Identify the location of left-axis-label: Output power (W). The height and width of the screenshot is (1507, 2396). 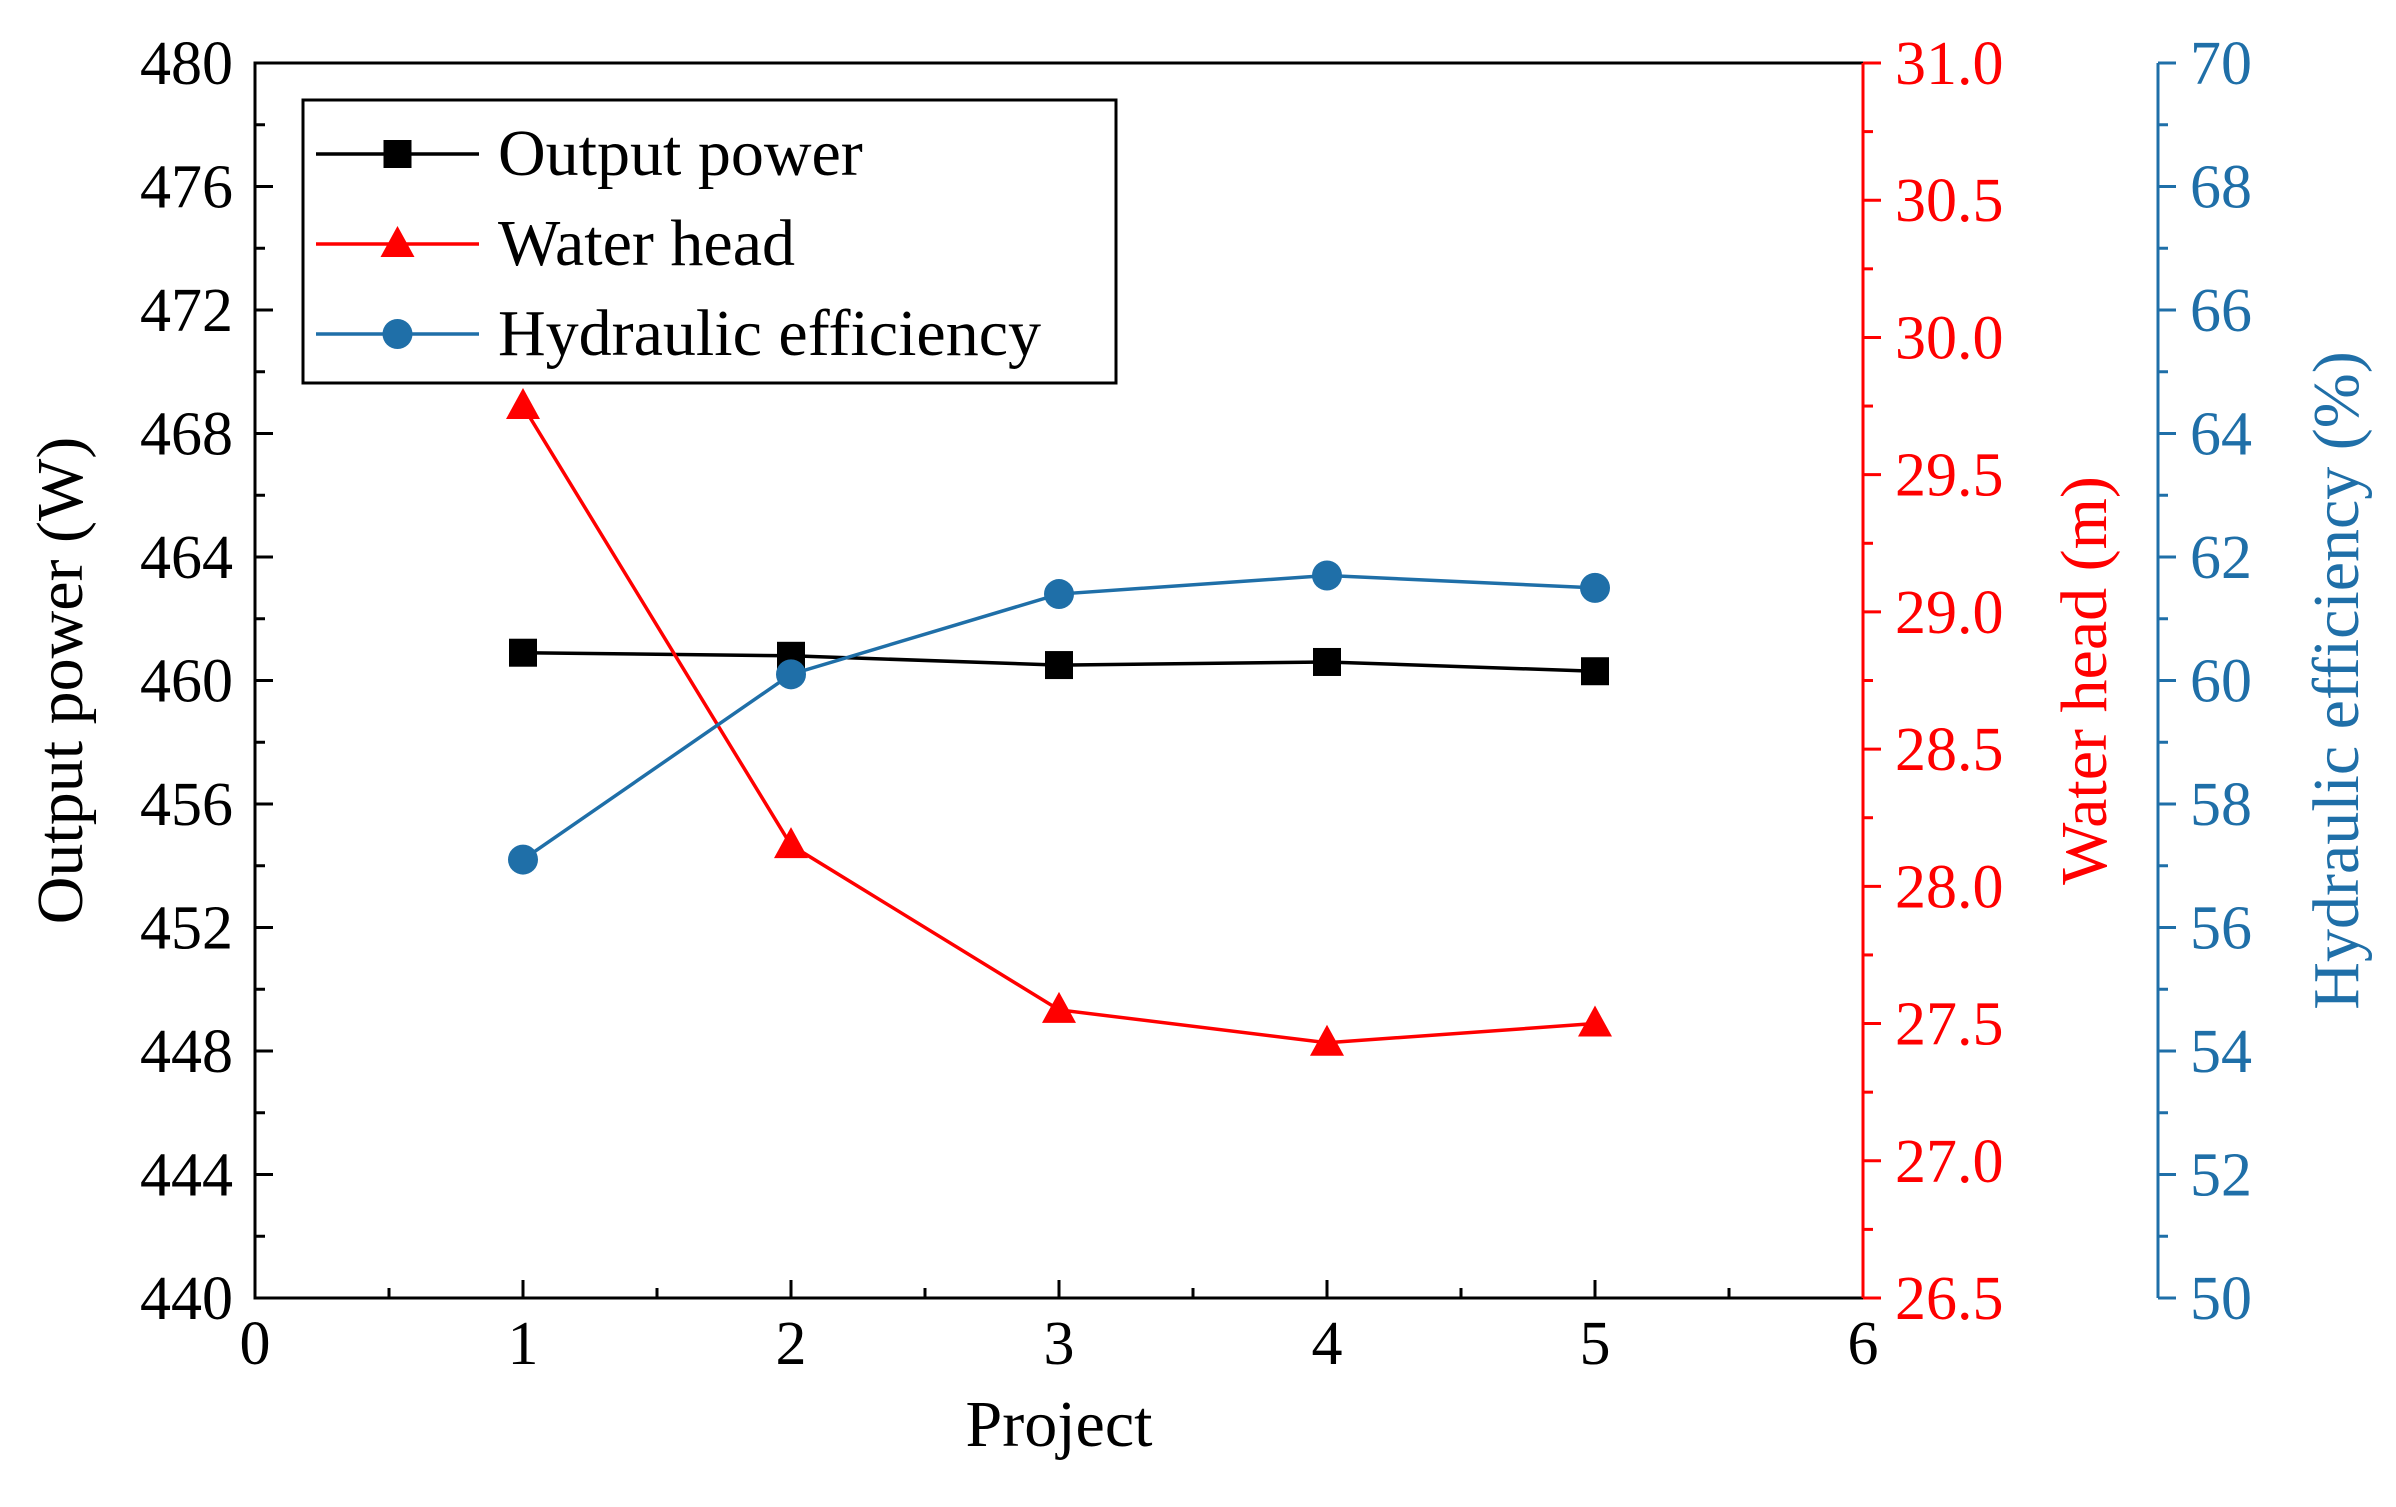
(60, 681).